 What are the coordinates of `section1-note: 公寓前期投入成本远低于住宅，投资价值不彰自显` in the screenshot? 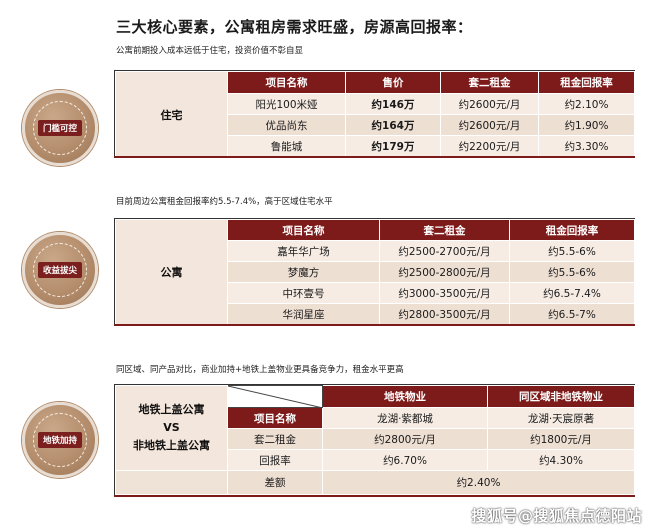 It's located at (210, 51).